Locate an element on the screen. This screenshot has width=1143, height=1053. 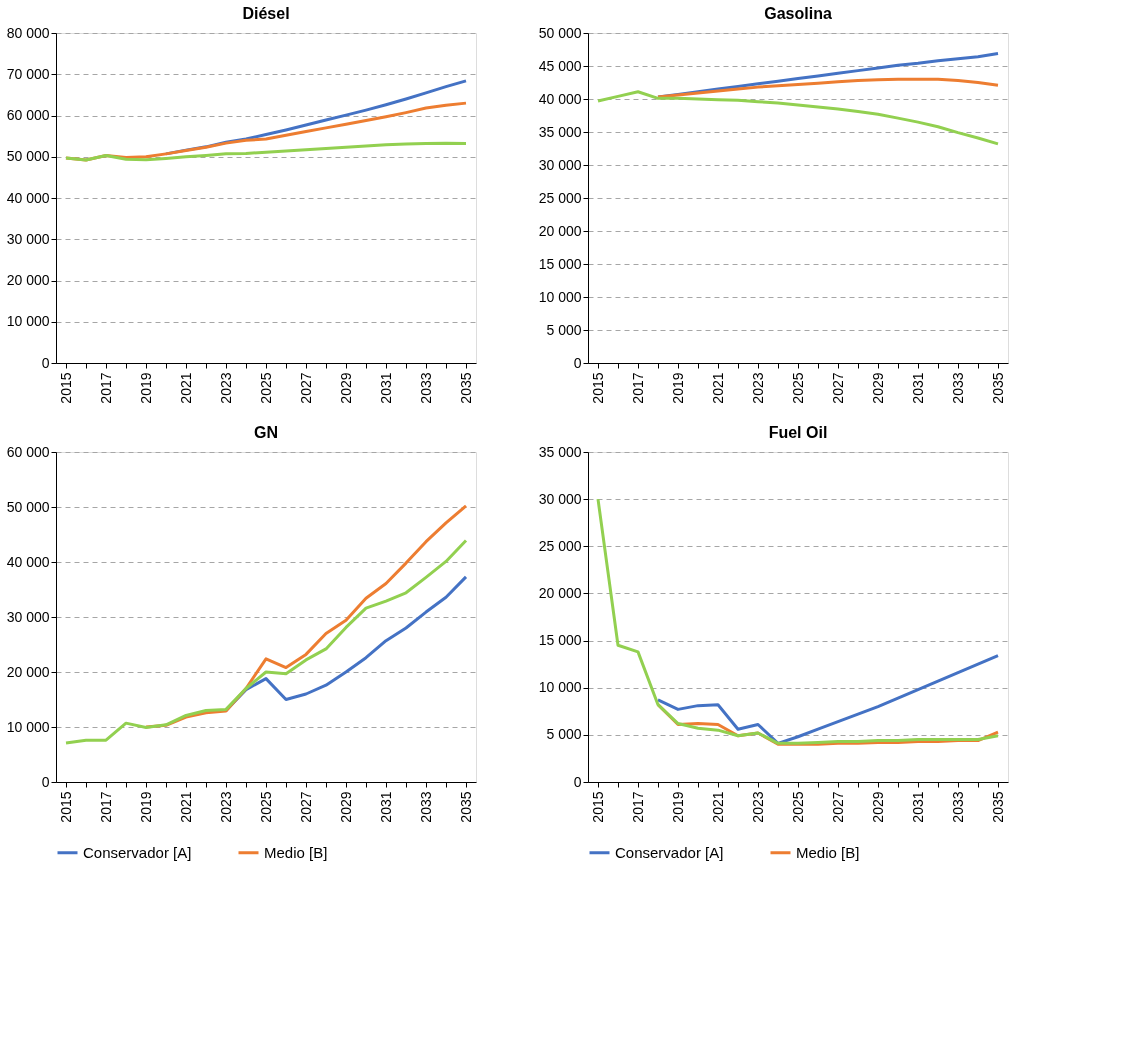
chart-title: Gasolina is located at coordinates (798, 13).